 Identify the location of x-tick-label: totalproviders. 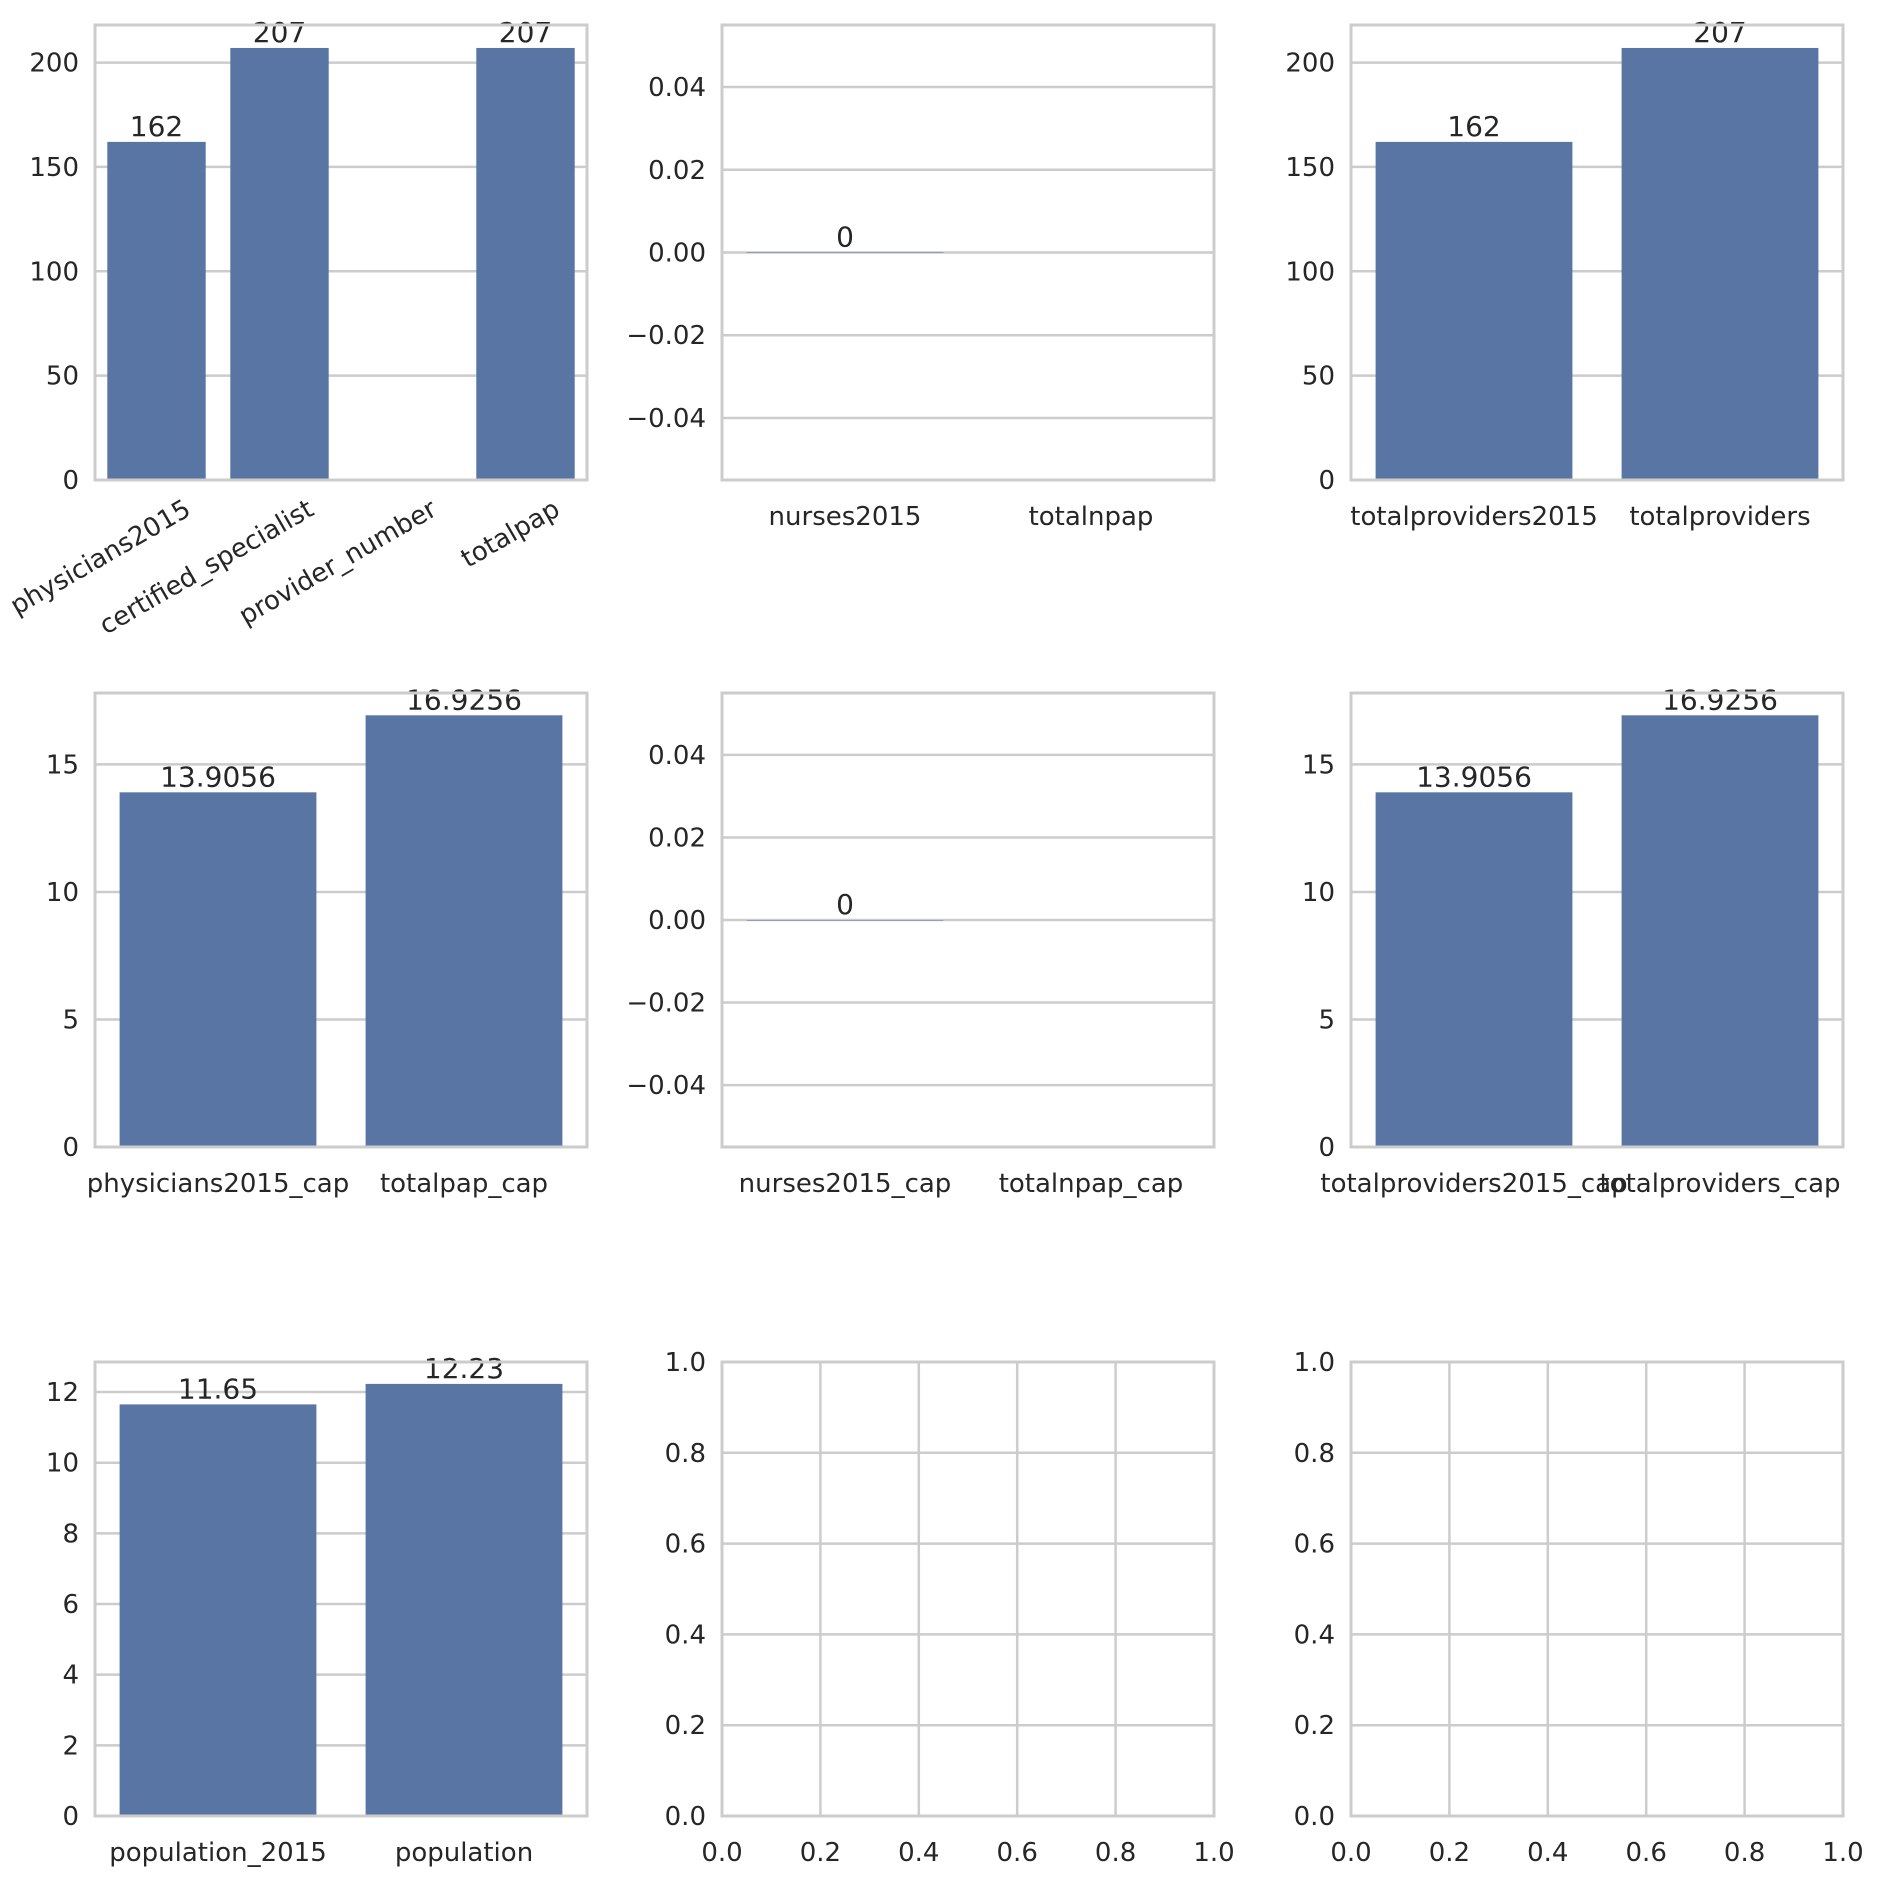
(1719, 517).